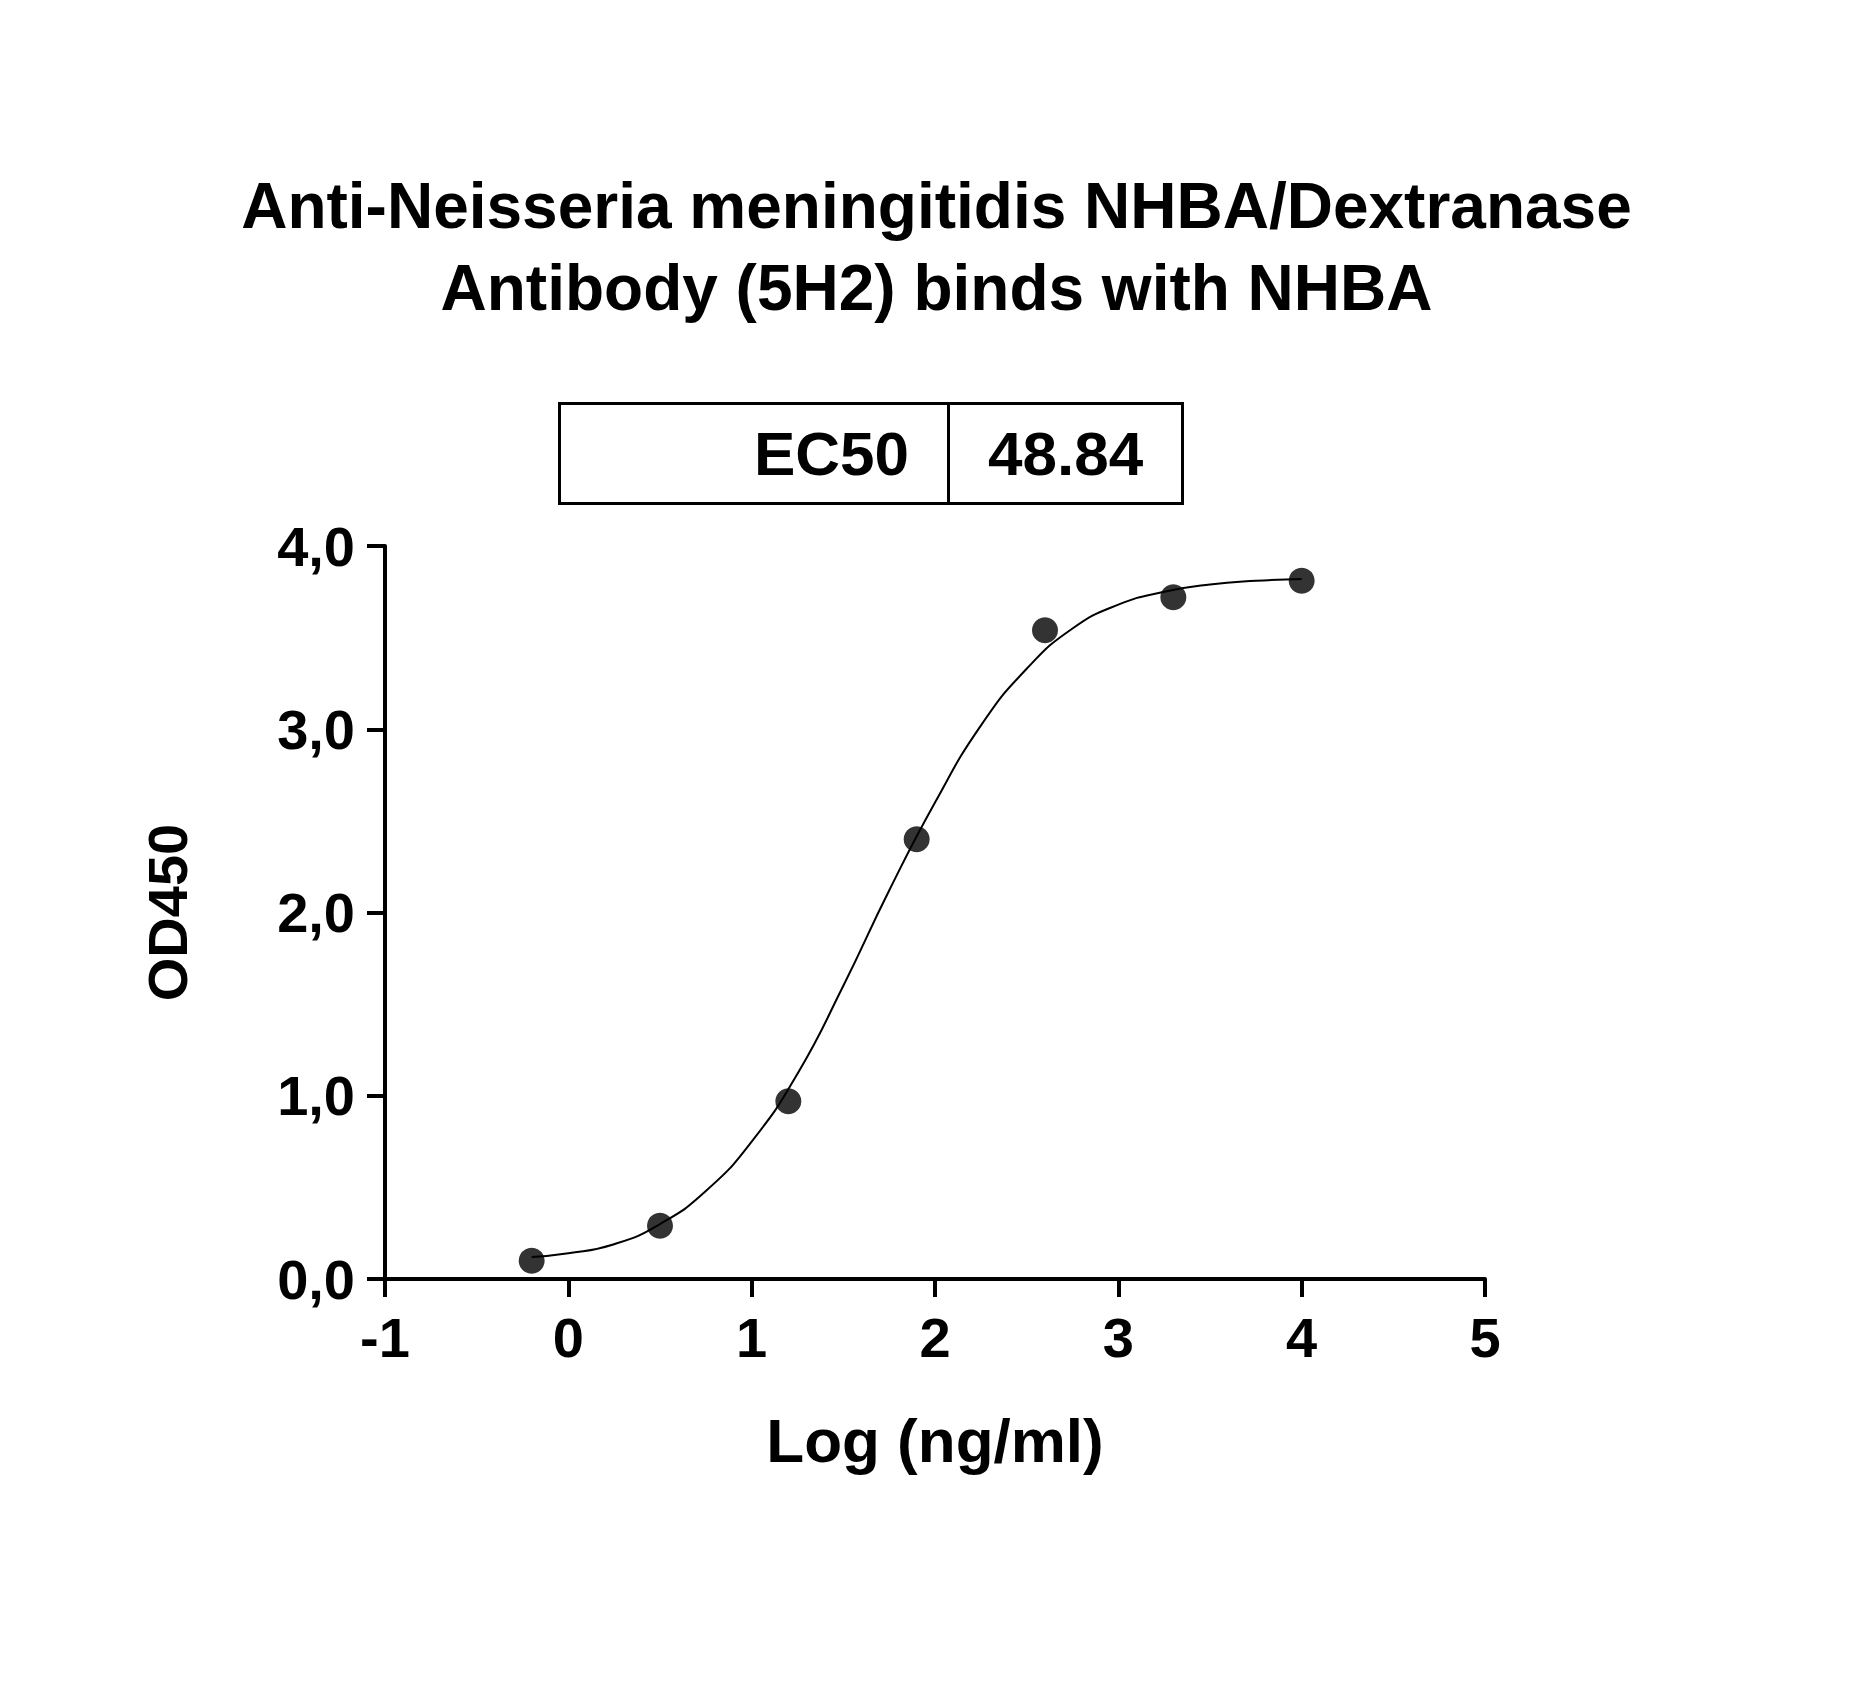 The image size is (1873, 1688). What do you see at coordinates (752, 1337) in the screenshot?
I see `x-tick-label: 1` at bounding box center [752, 1337].